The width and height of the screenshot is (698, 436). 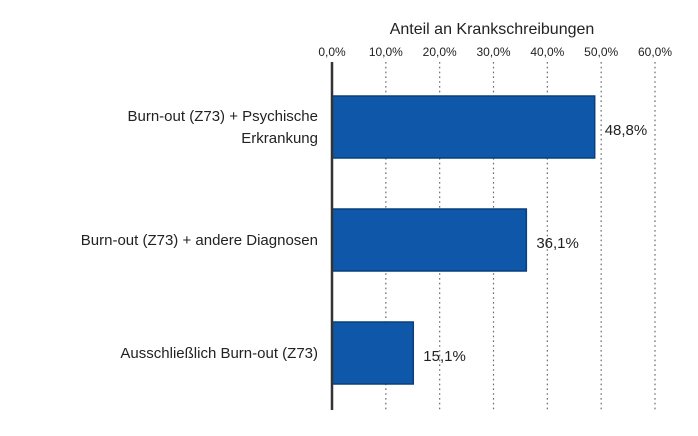 I want to click on x-tick-labels: 0,0% 10,0% 20,0% 30,0% 40,0% 50,0% 60,0%, so click(x=495, y=52).